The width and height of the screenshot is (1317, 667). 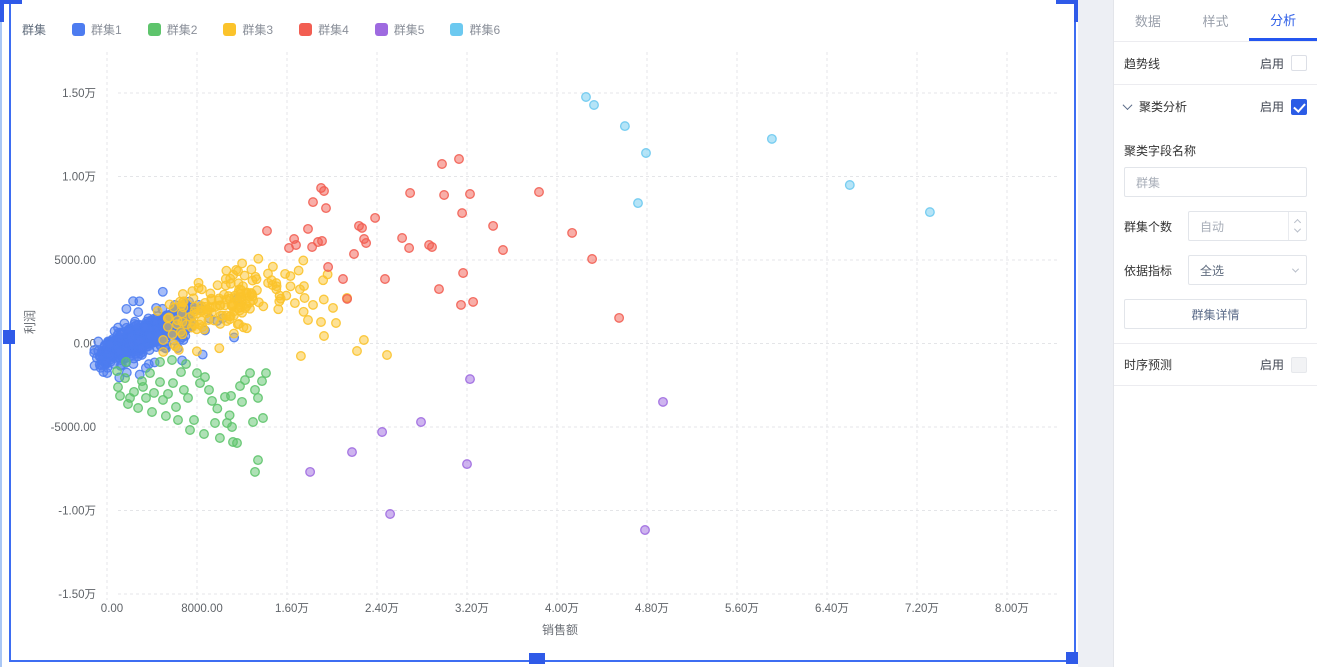 What do you see at coordinates (112, 609) in the screenshot?
I see `x-tick-label: 0.00` at bounding box center [112, 609].